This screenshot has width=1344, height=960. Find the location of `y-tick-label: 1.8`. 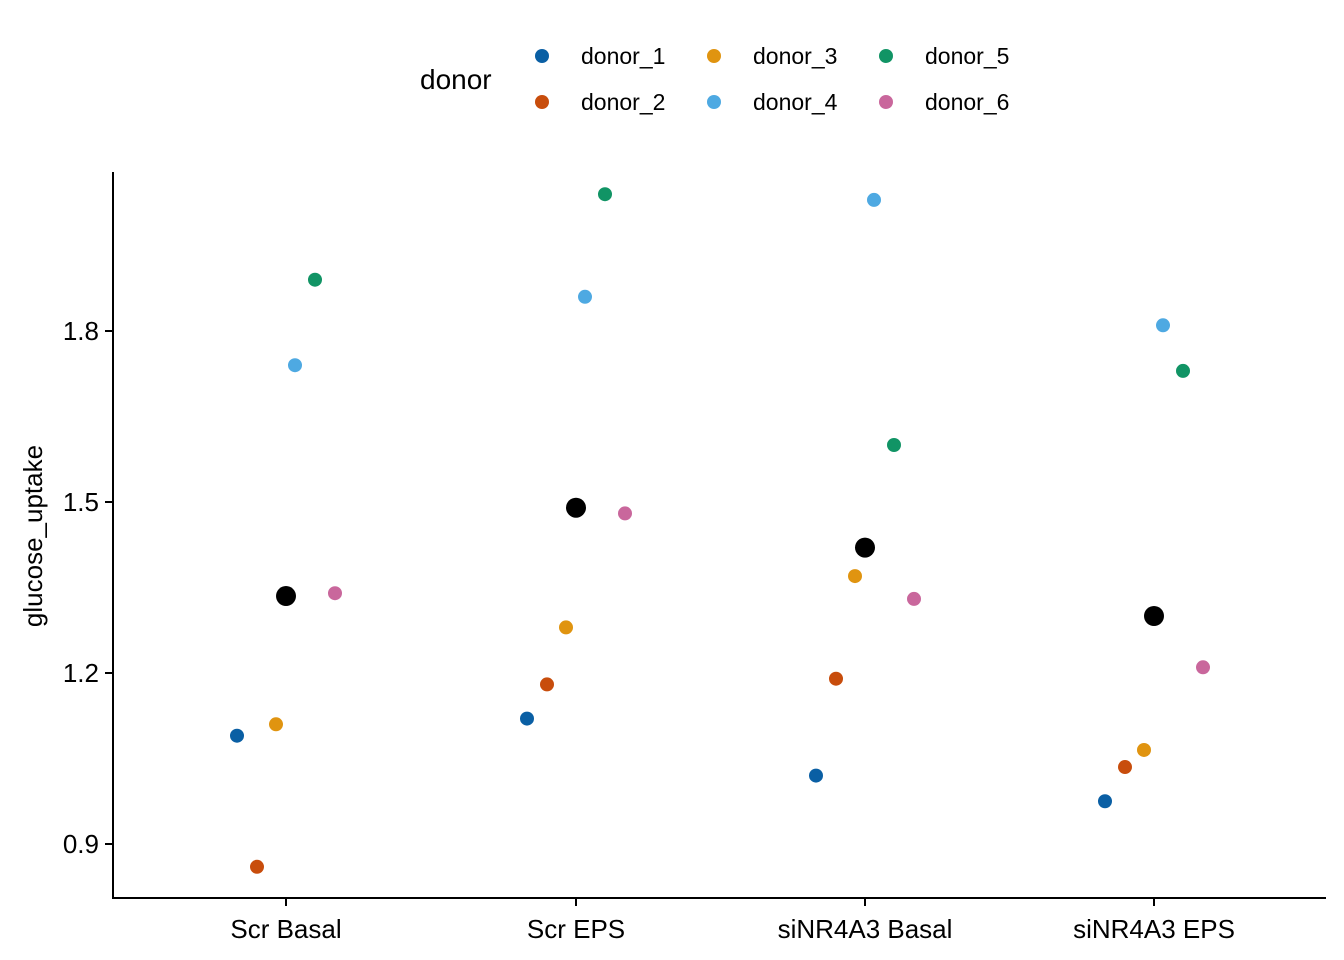

y-tick-label: 1.8 is located at coordinates (81, 331).